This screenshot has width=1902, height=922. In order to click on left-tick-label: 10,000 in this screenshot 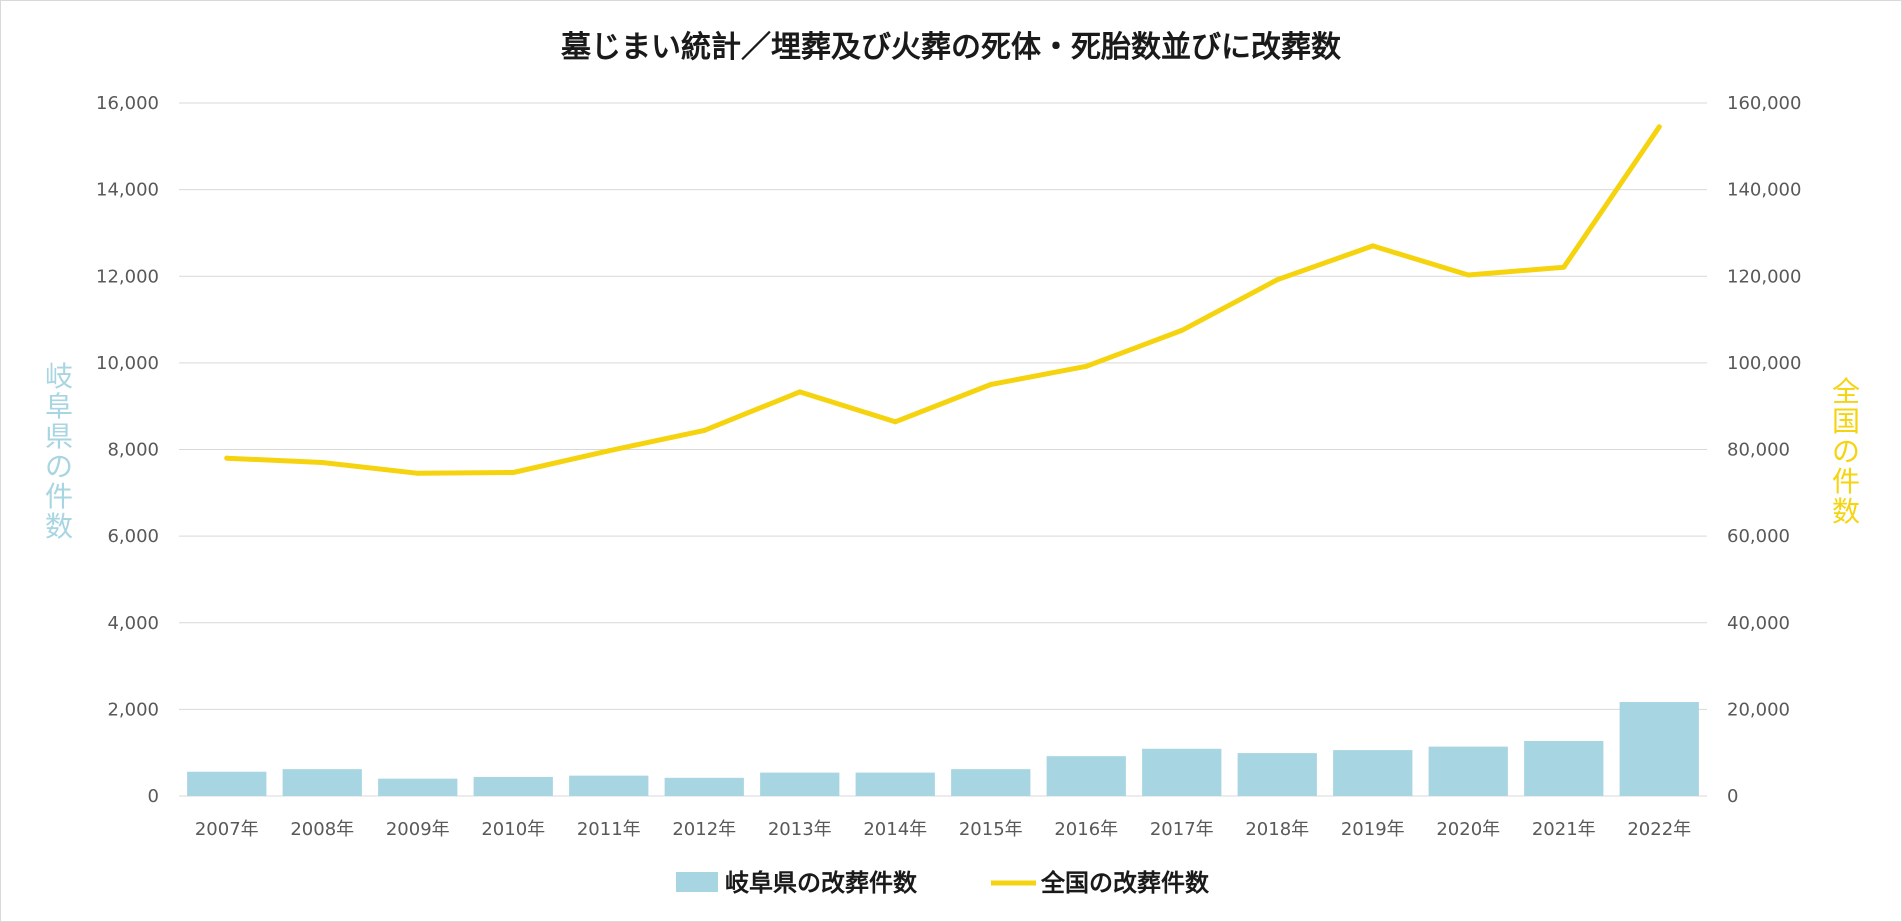, I will do `click(127, 363)`.